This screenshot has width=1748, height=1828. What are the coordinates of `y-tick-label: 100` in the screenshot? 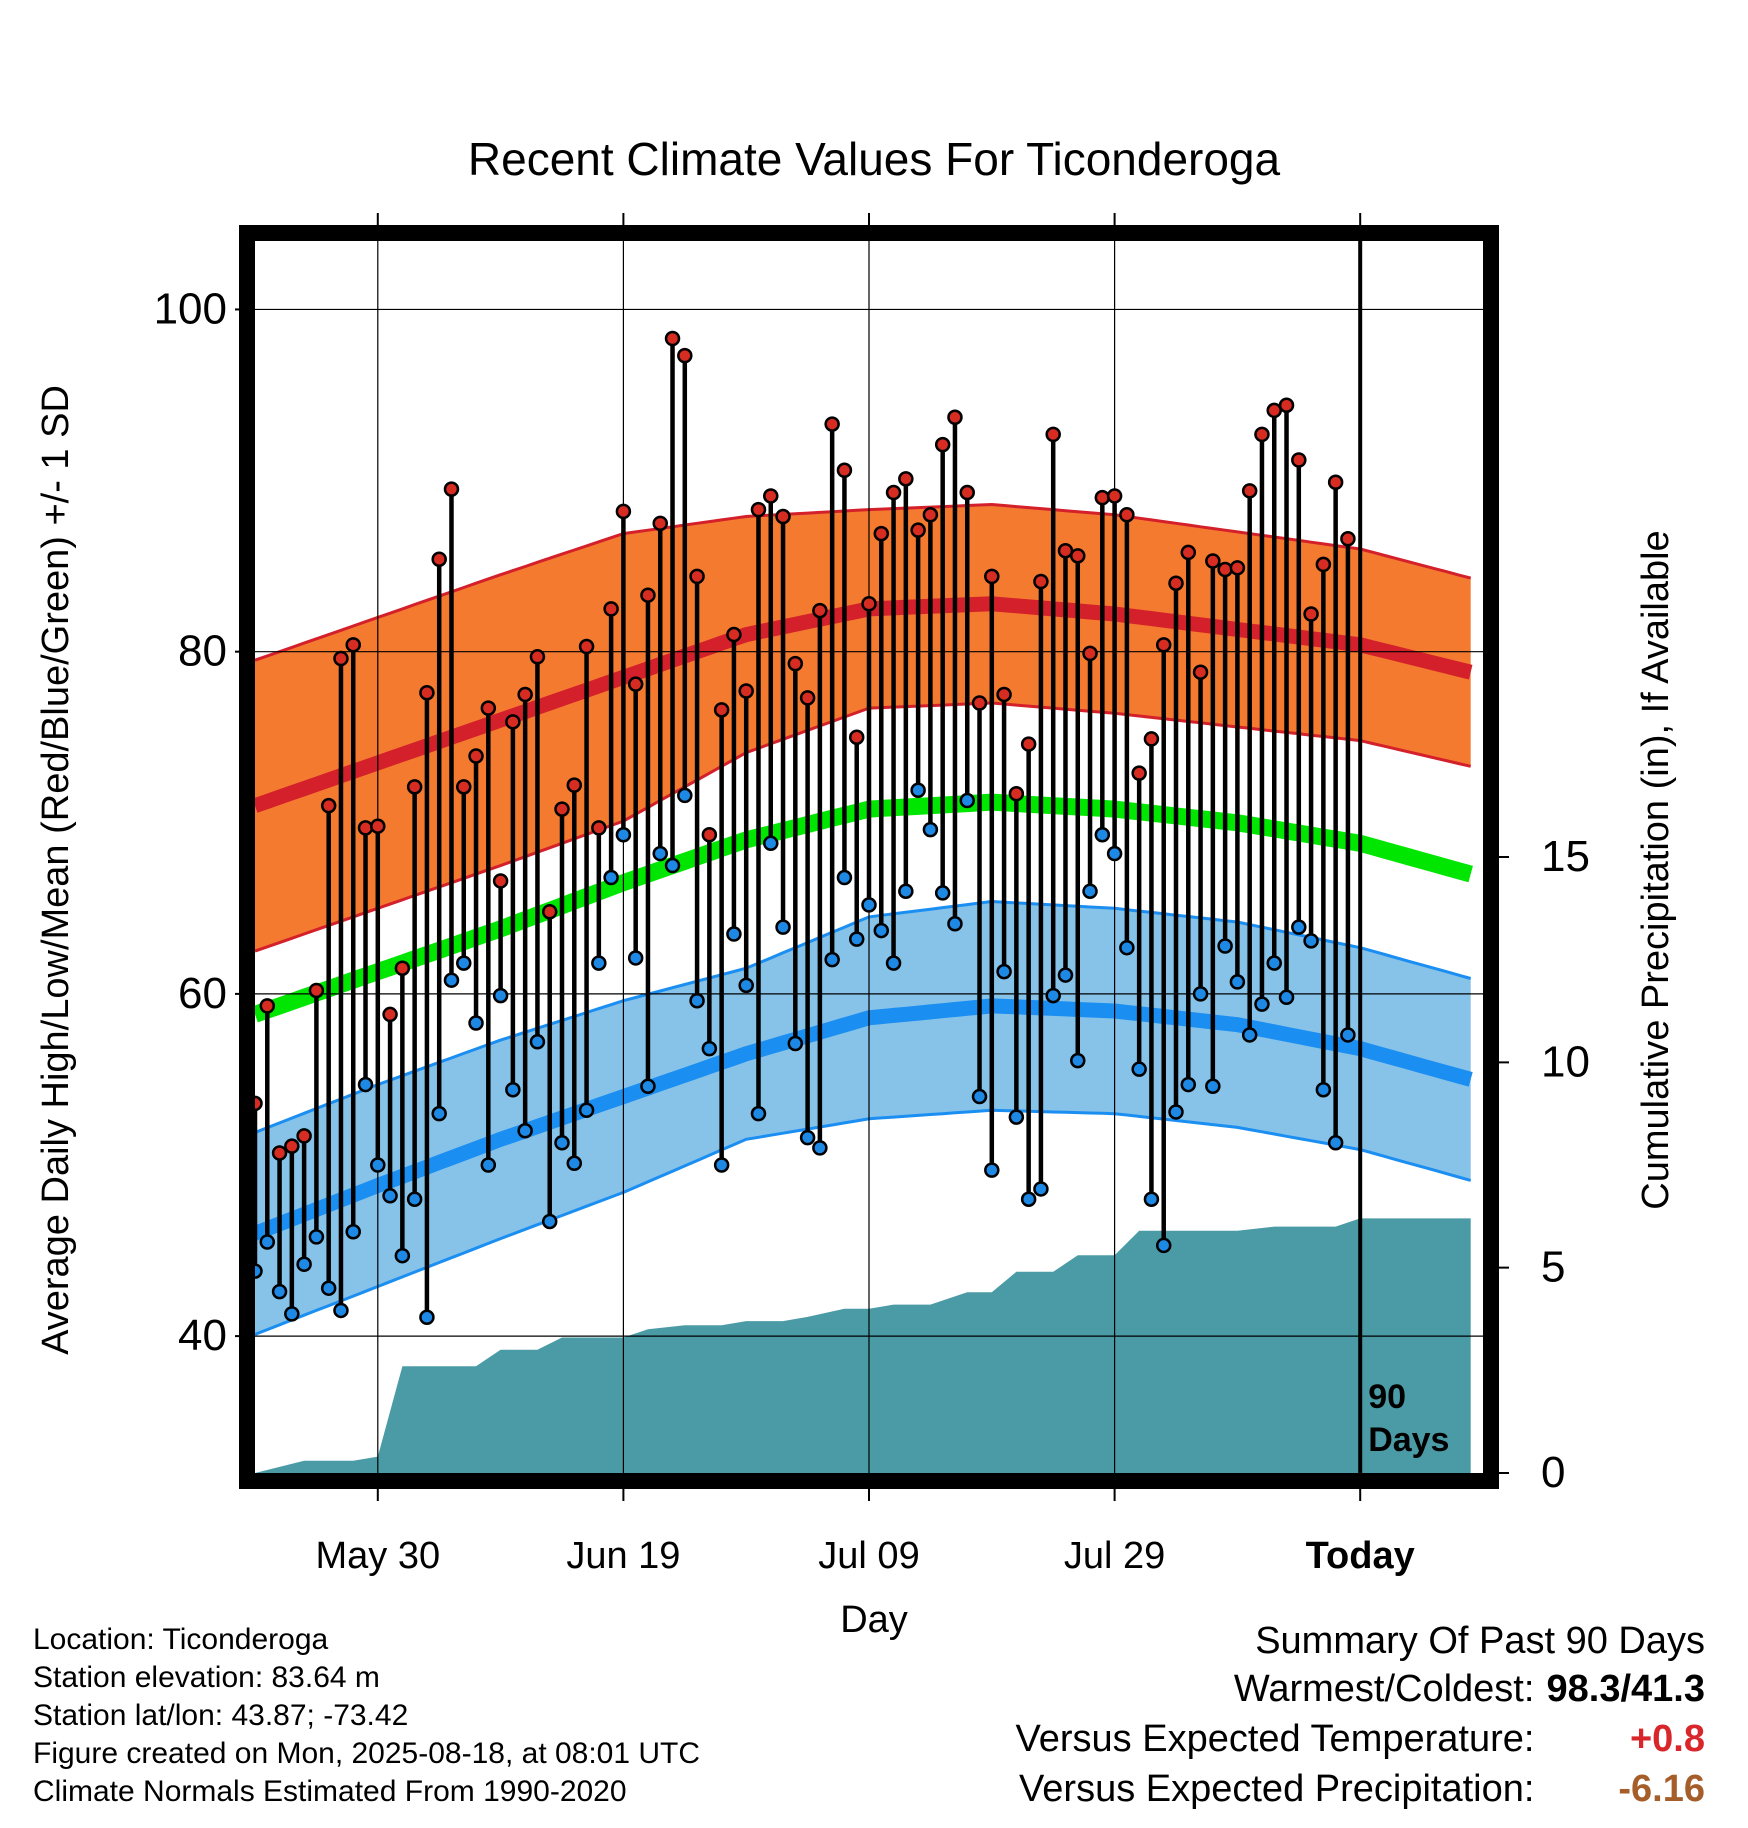 It's located at (190, 308).